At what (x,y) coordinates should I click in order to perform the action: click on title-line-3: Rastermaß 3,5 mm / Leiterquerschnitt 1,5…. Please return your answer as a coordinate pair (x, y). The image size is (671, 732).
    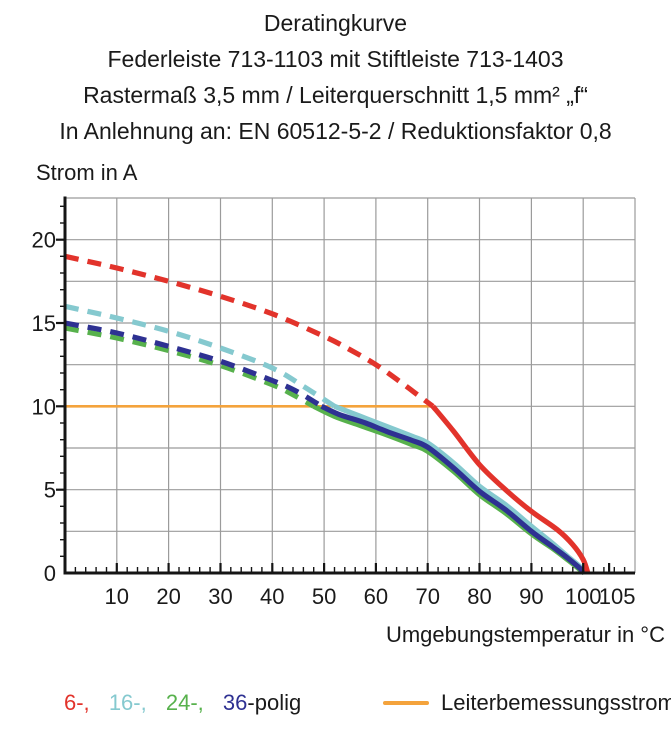
    Looking at the image, I should click on (335, 95).